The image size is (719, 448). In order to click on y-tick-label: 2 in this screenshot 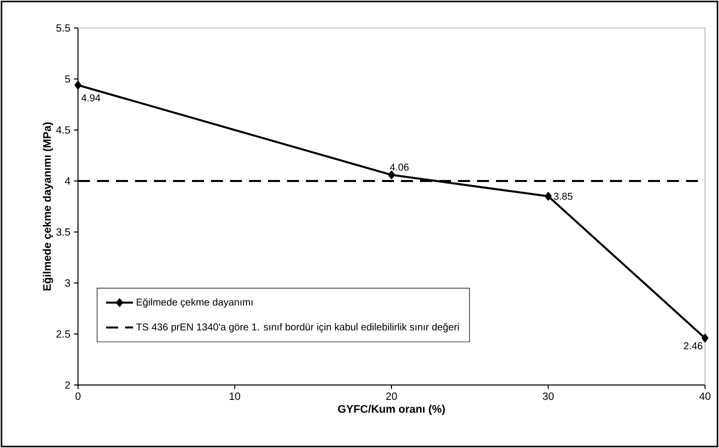, I will do `click(67, 385)`.